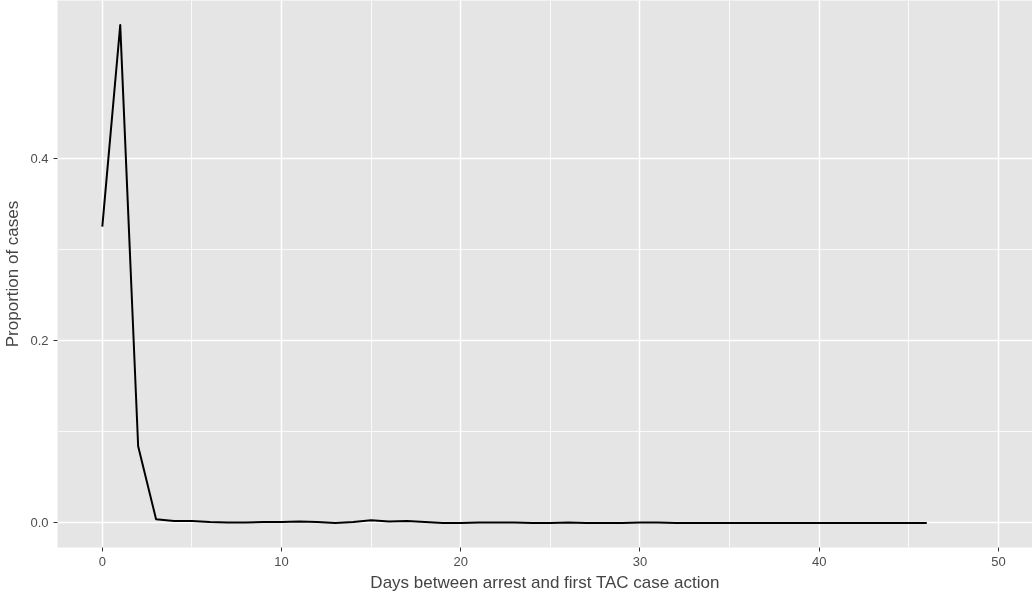 Image resolution: width=1032 pixels, height=594 pixels. What do you see at coordinates (819, 561) in the screenshot?
I see `x-tick-label: 40` at bounding box center [819, 561].